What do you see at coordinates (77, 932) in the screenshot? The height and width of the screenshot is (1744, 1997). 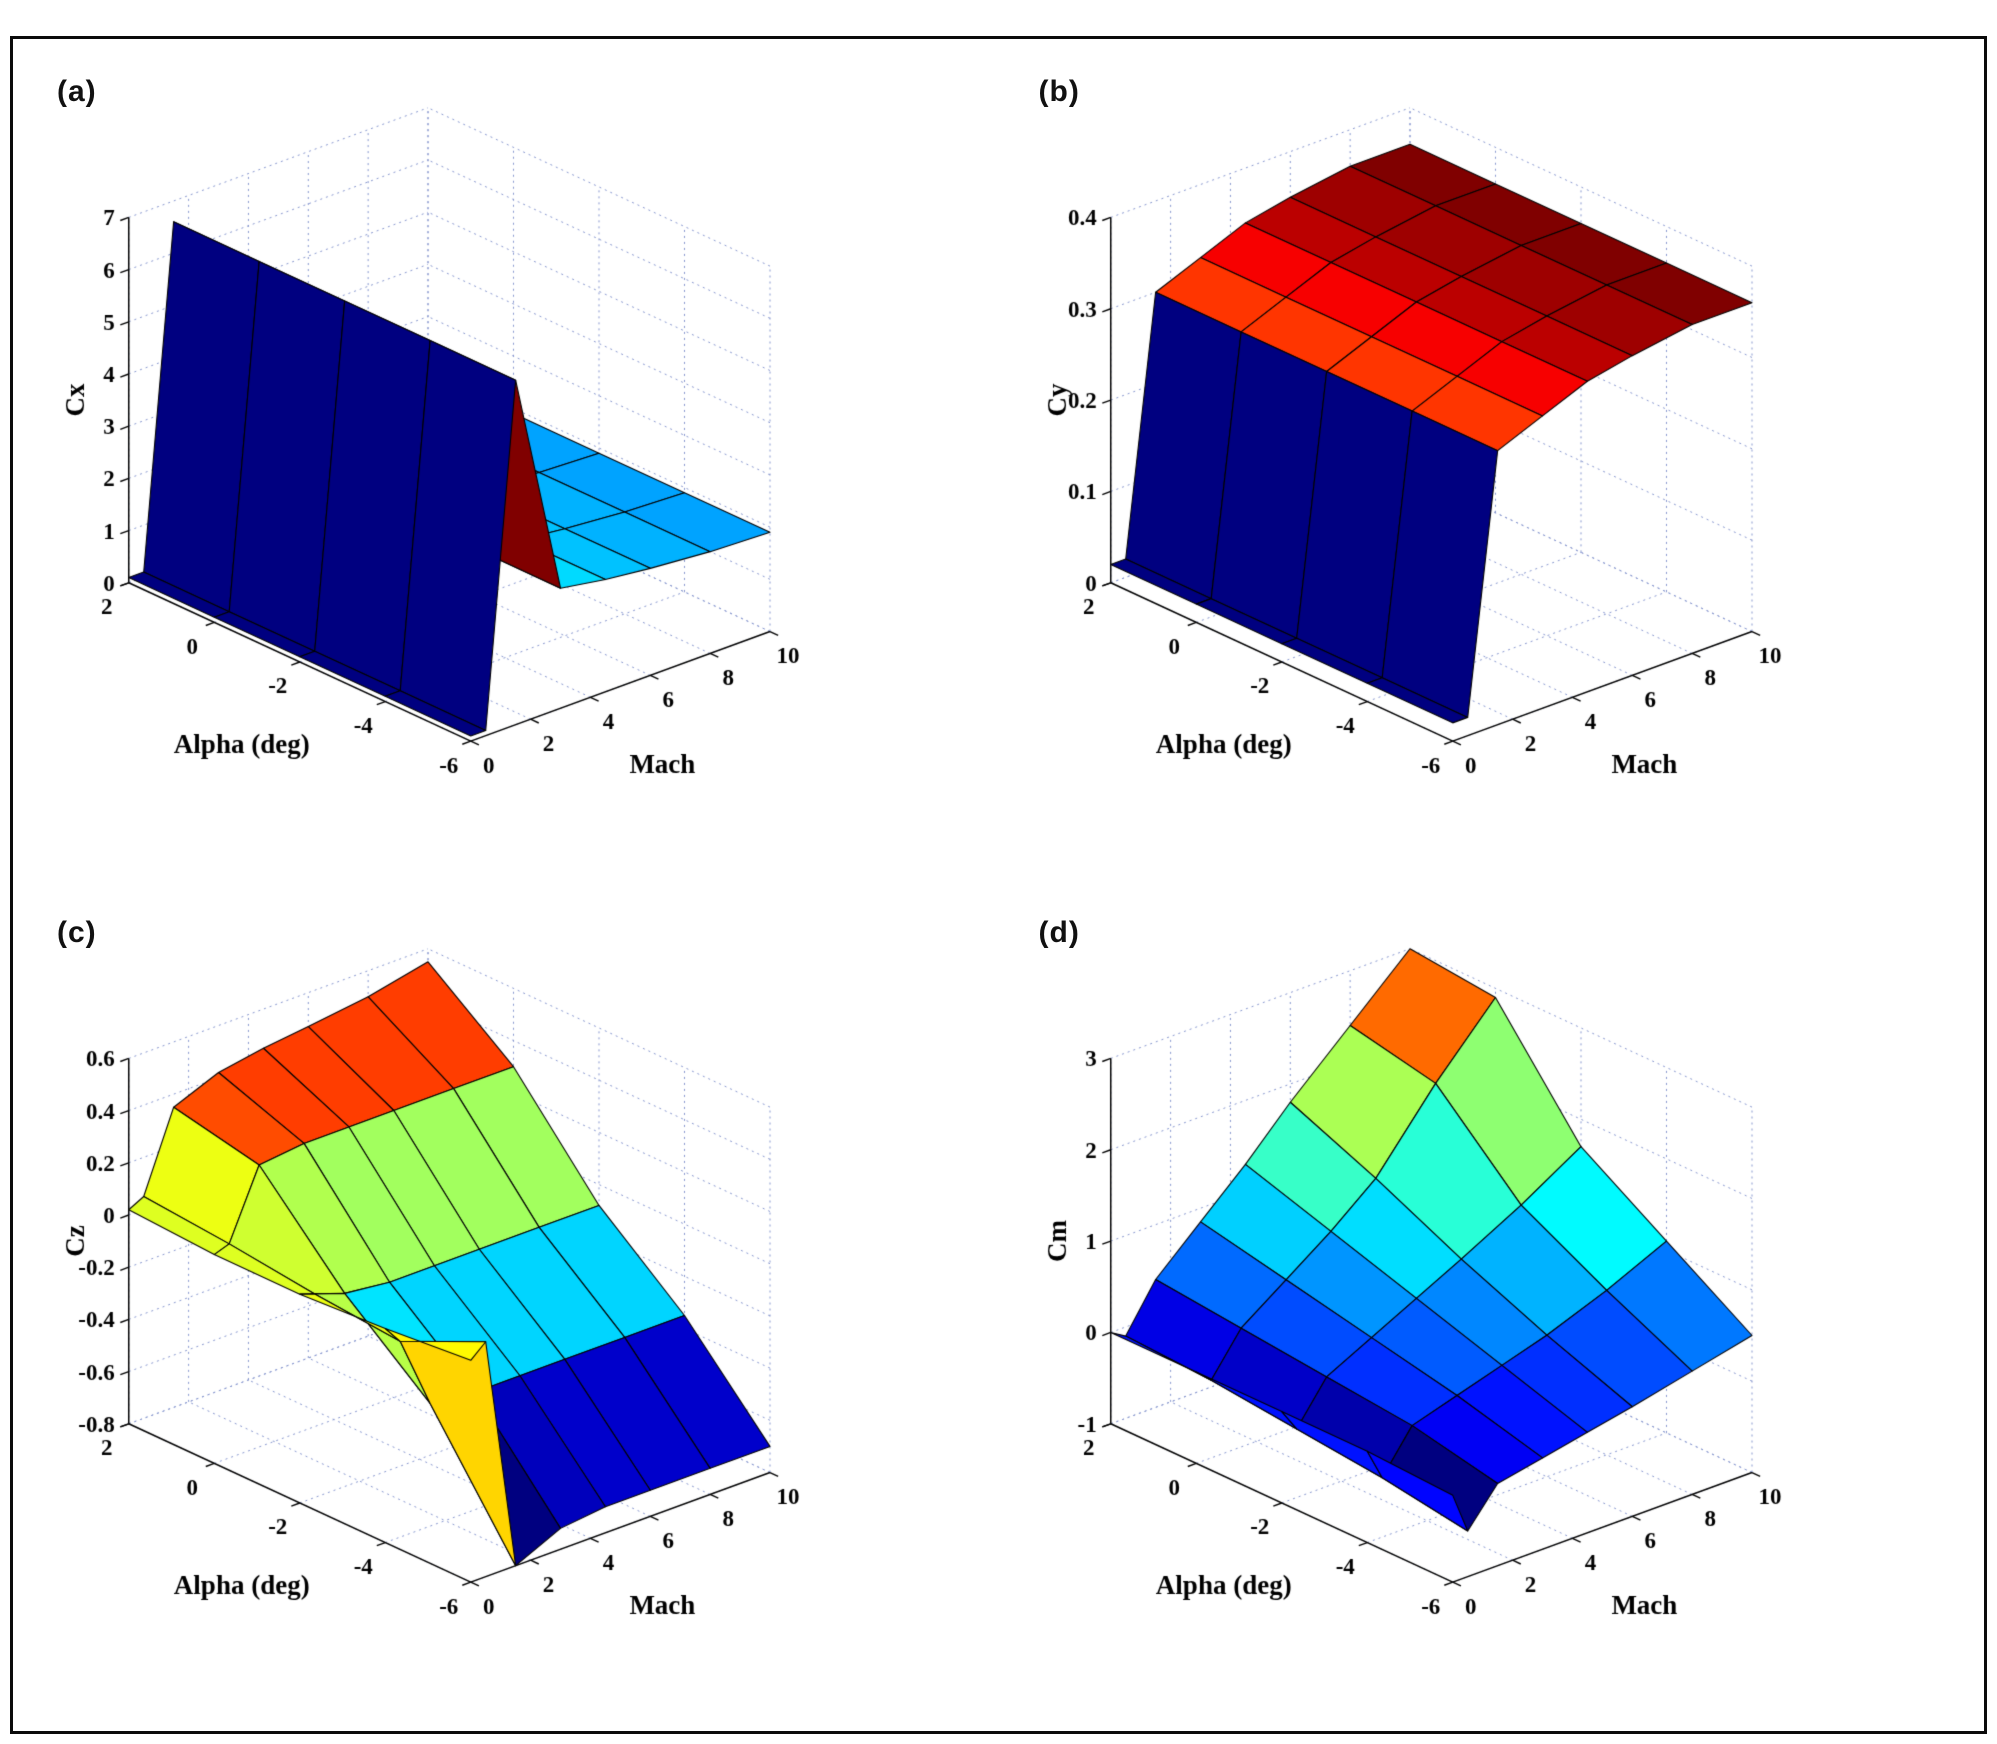 I see `panel-label-c: (c)` at bounding box center [77, 932].